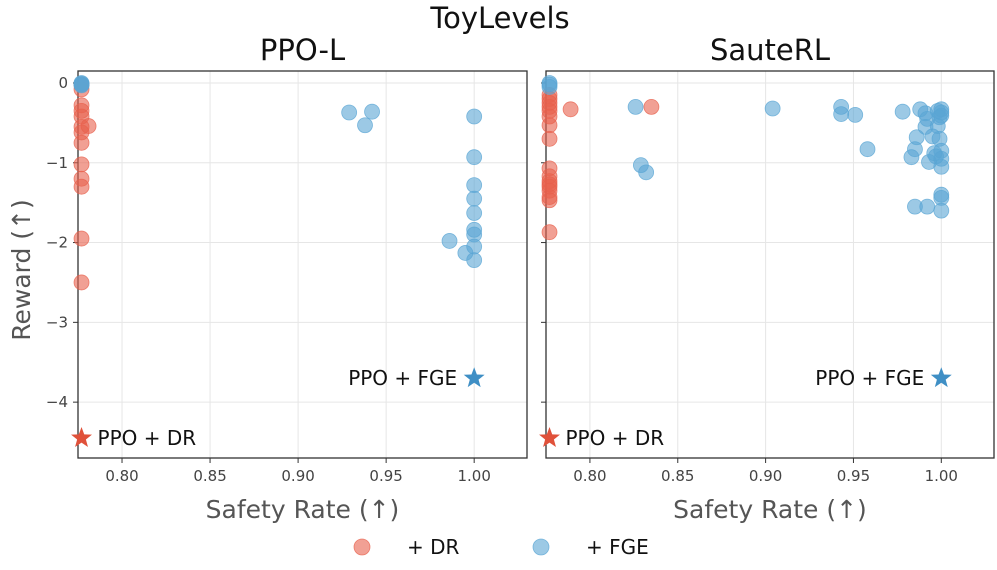 This screenshot has width=997, height=570. What do you see at coordinates (617, 547) in the screenshot?
I see `legend-label: + FGE` at bounding box center [617, 547].